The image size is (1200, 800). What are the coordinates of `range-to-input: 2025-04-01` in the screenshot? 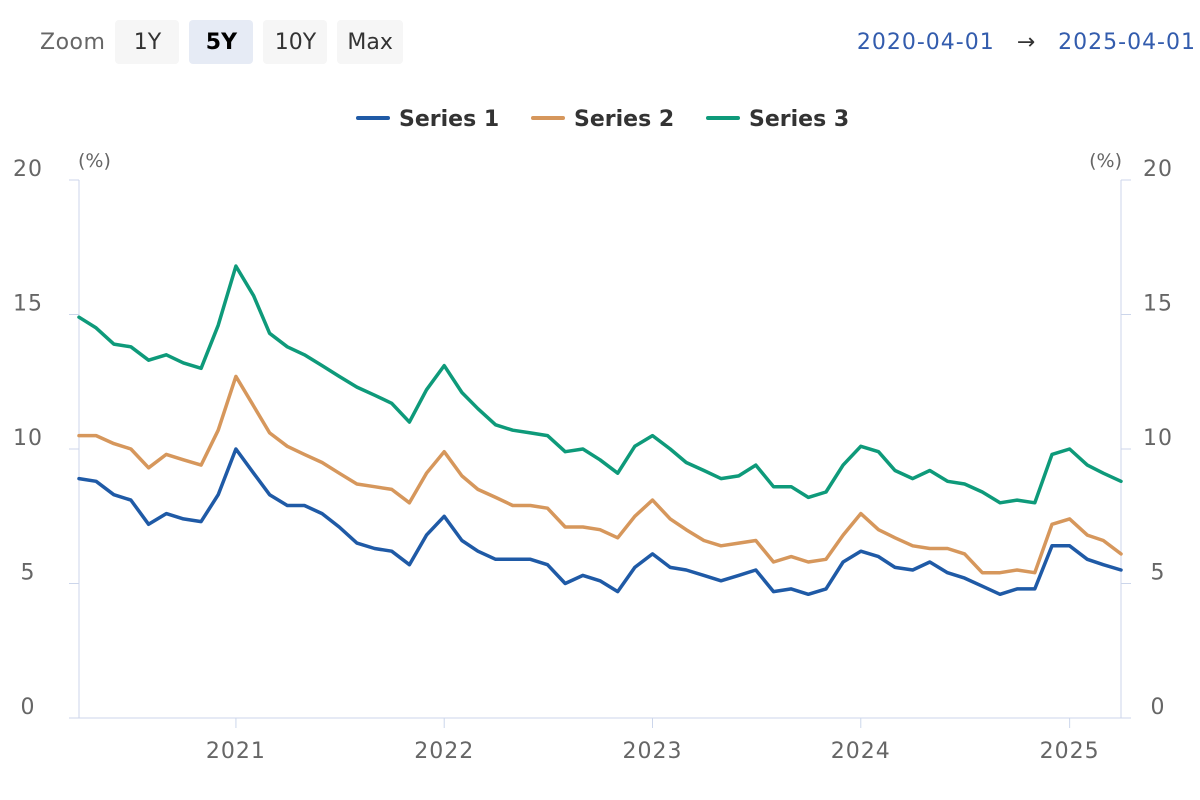 It's located at (1127, 42).